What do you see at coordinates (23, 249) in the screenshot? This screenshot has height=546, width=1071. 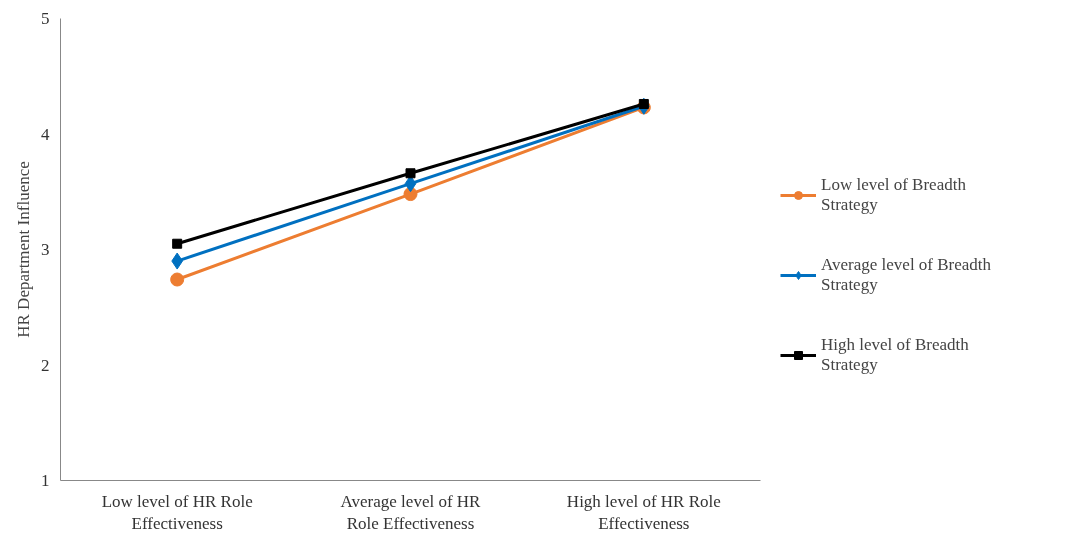 I see `y-axis-title: HR Department Influence` at bounding box center [23, 249].